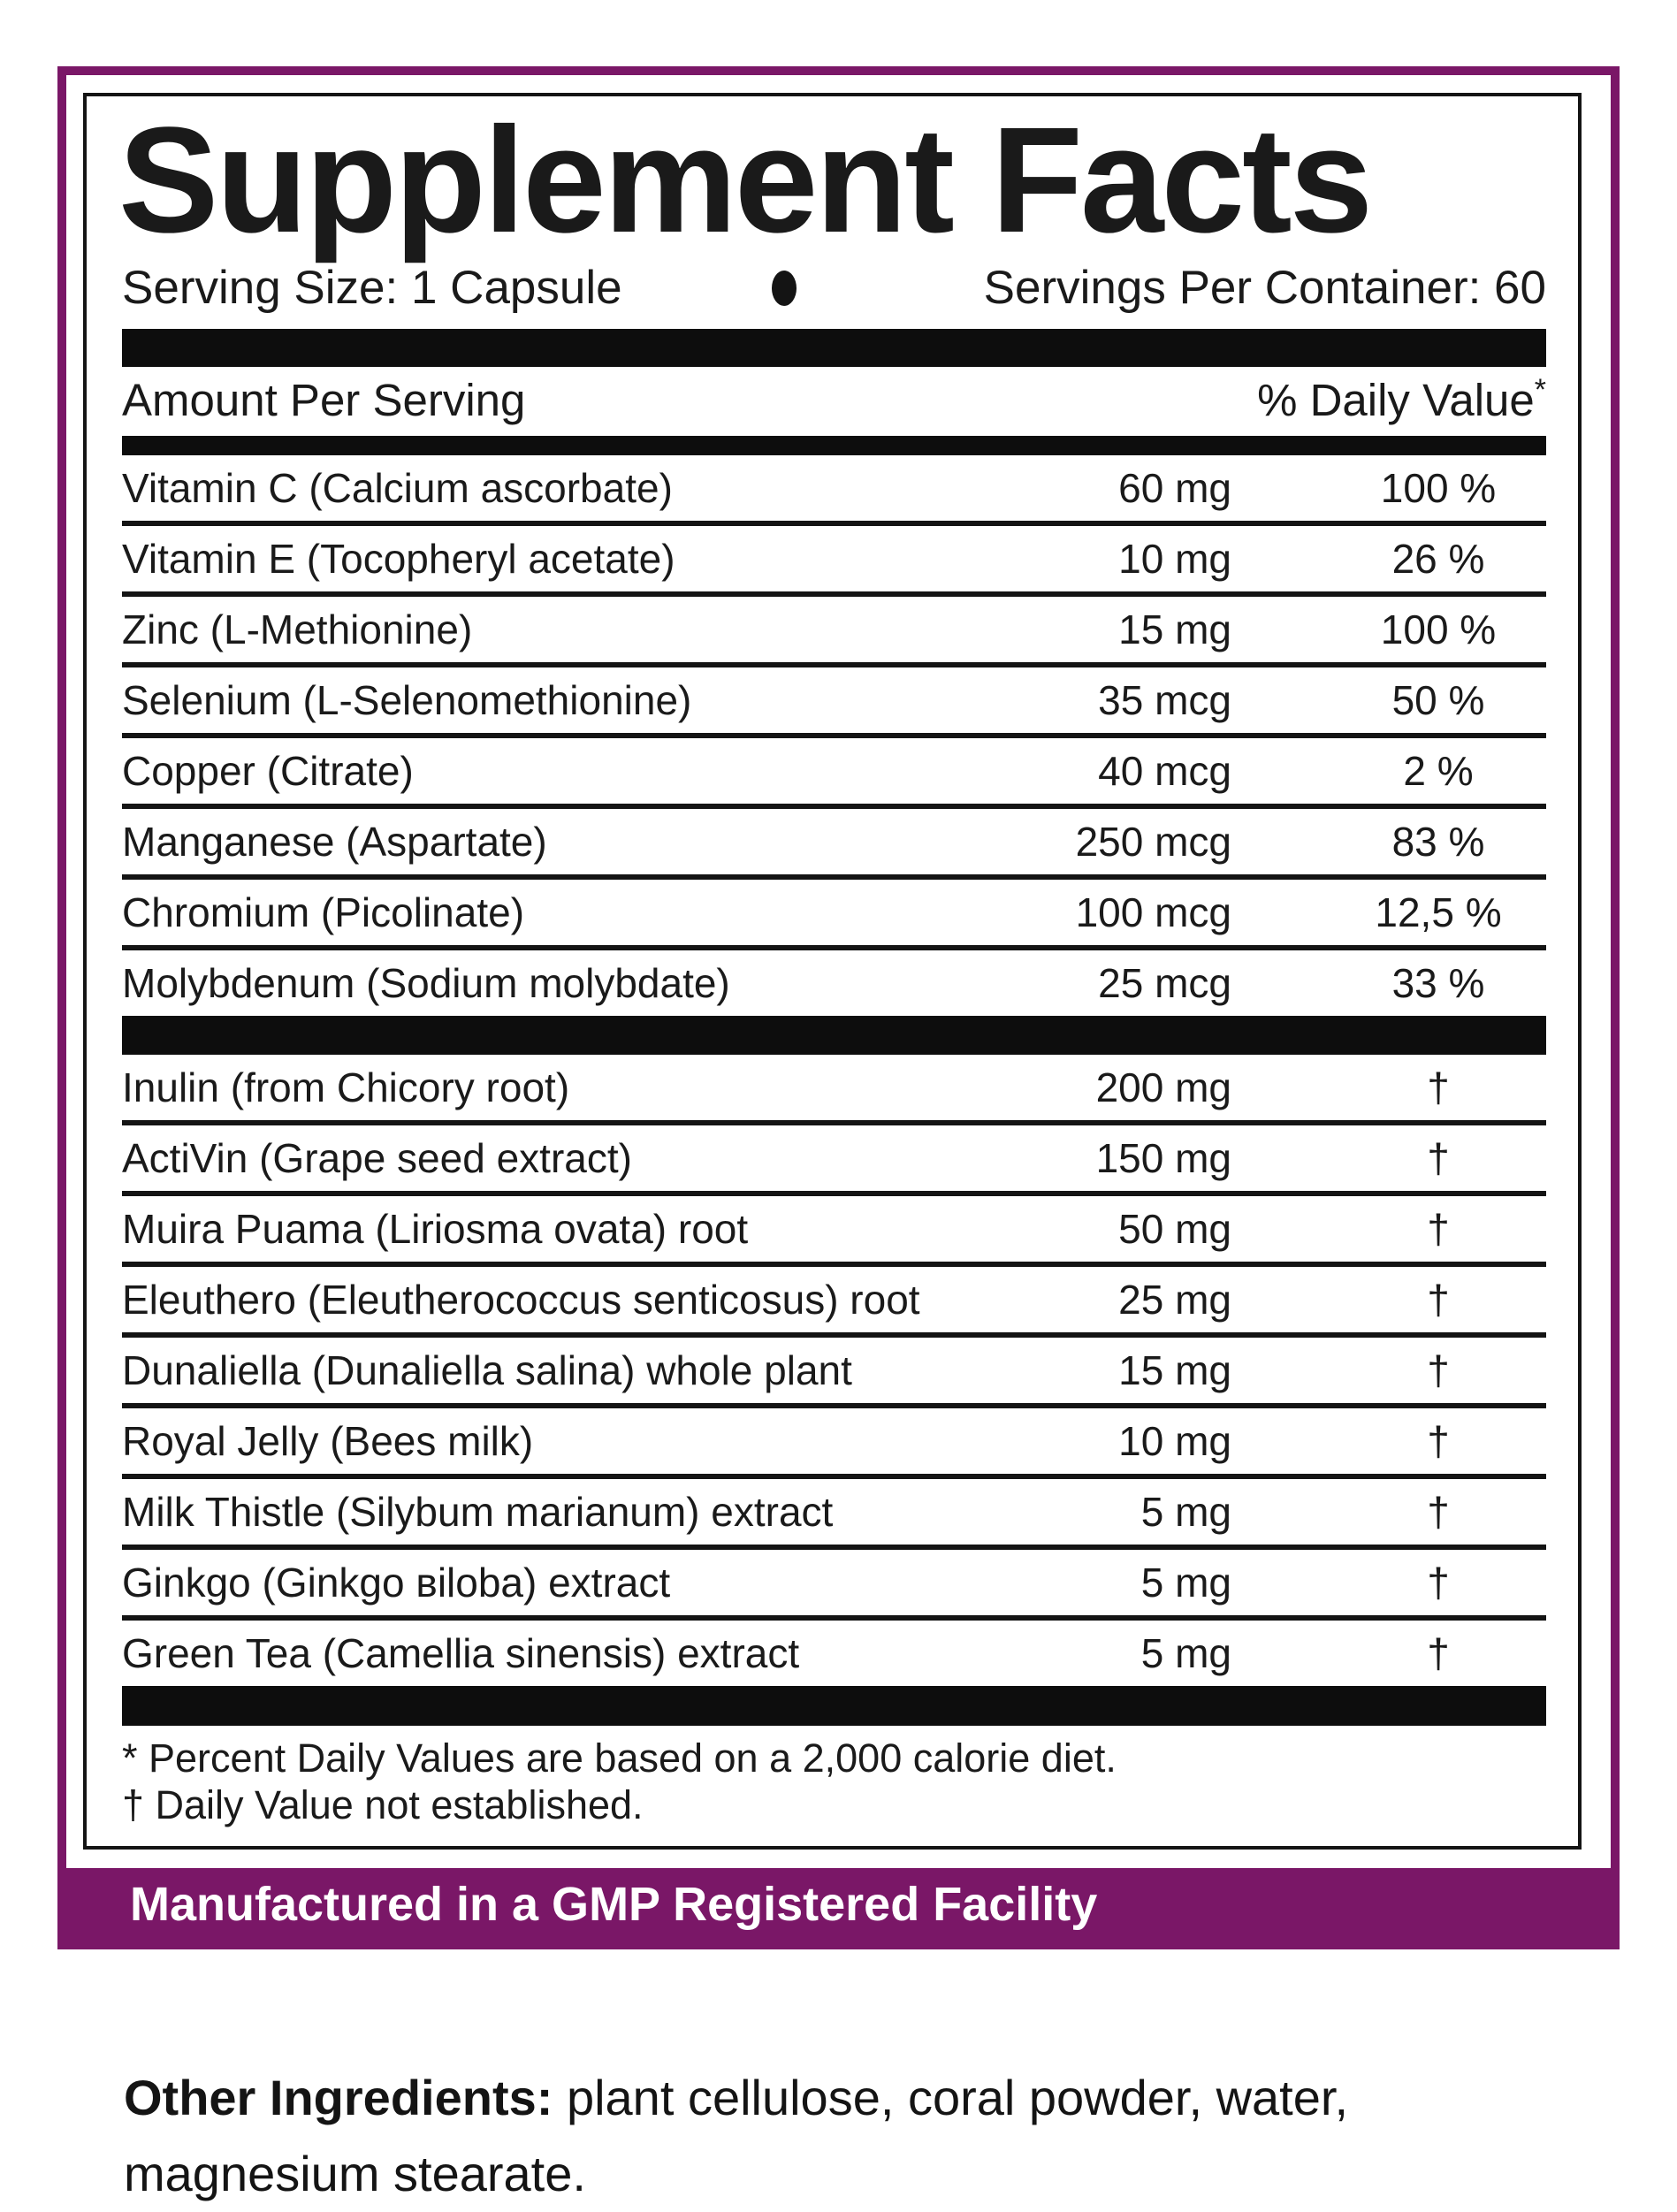 The image size is (1677, 2212). What do you see at coordinates (1175, 1229) in the screenshot?
I see `ingredient-amount: 50 mg` at bounding box center [1175, 1229].